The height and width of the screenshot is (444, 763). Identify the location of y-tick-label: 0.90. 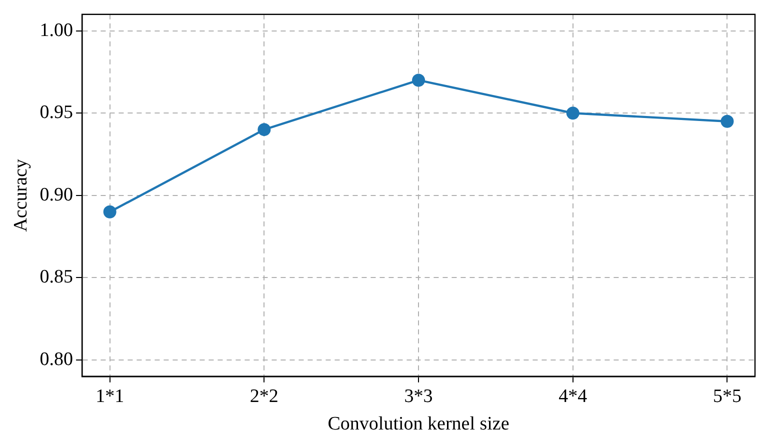
(57, 195).